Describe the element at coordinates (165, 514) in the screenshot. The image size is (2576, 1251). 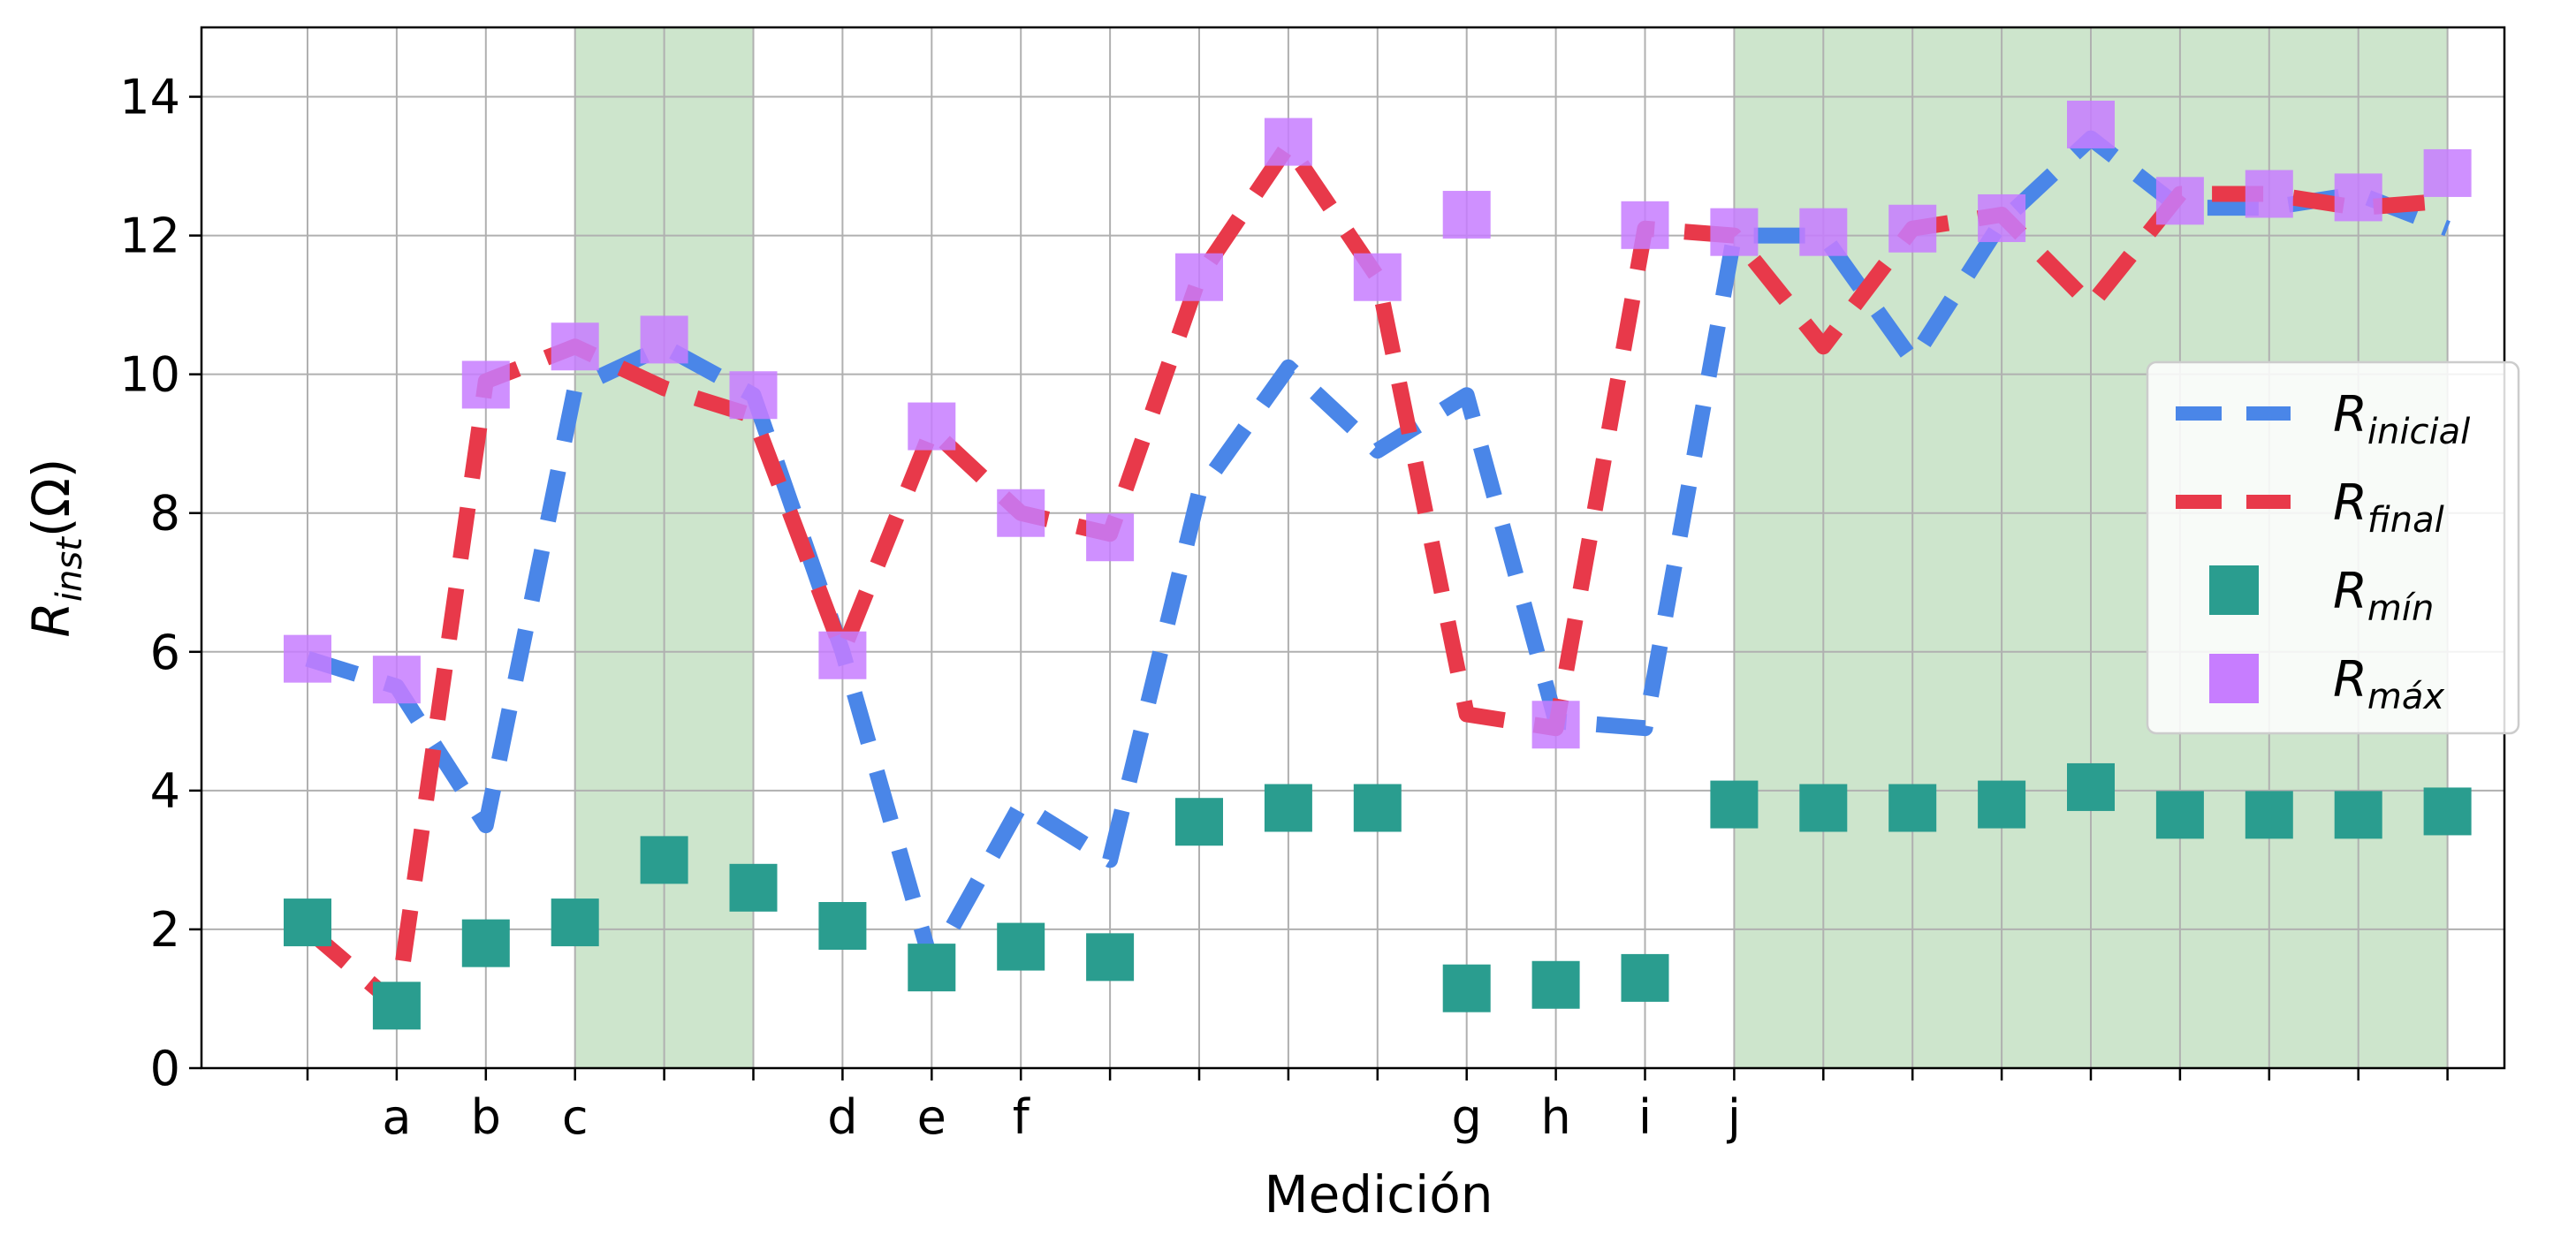
I see `y-tick-label: 8` at that location.